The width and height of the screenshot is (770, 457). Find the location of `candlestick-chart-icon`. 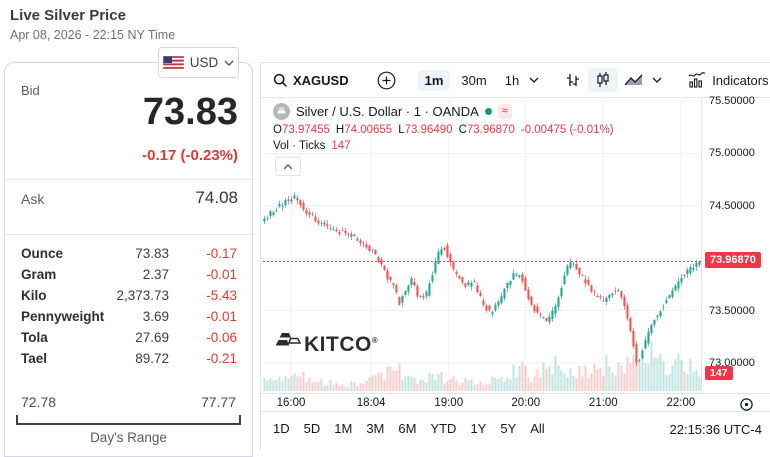

candlestick-chart-icon is located at coordinates (603, 79).